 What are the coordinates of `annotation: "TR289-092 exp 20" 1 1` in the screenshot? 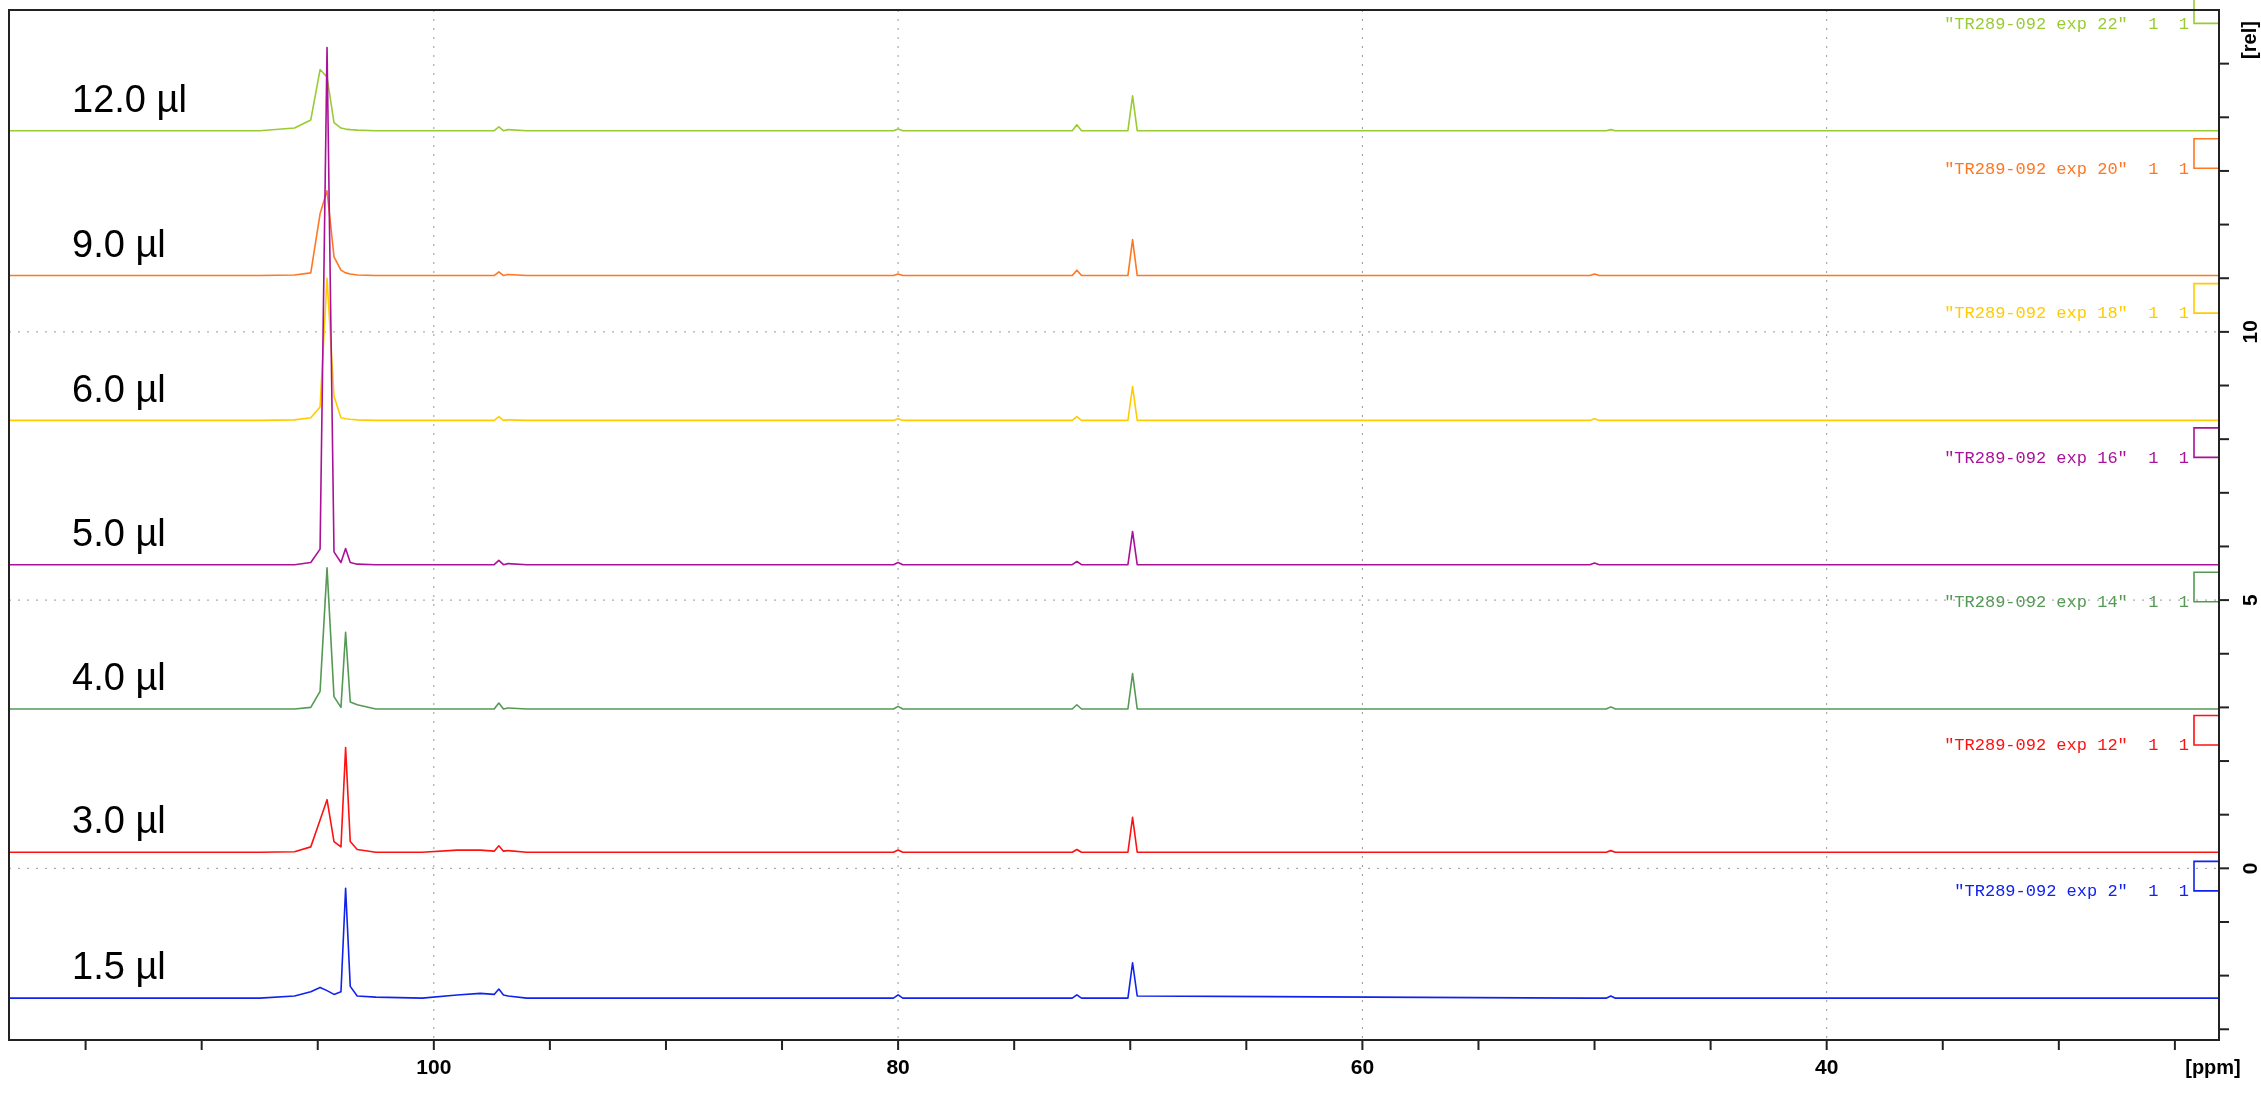 It's located at (2066, 169).